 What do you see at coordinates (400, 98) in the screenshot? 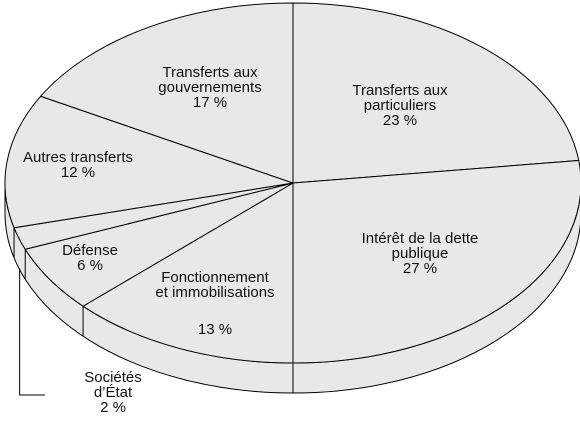
I see `slice-label: Transferts aux particuliers` at bounding box center [400, 98].